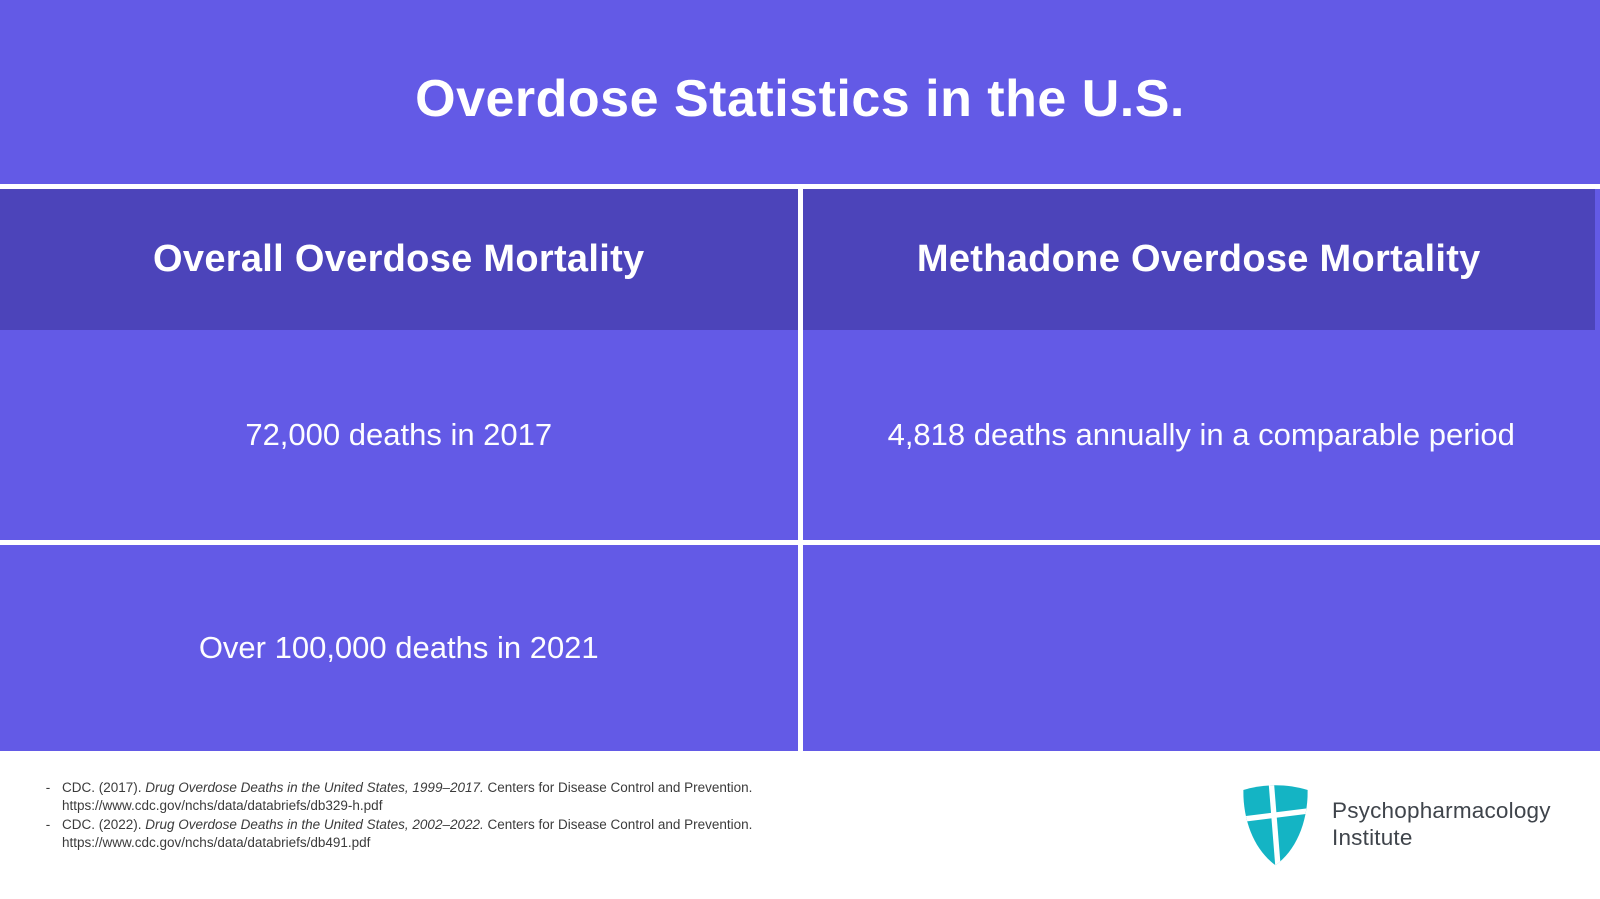  Describe the element at coordinates (1441, 810) in the screenshot. I see `logo-line1: Psychopharmacology` at that location.